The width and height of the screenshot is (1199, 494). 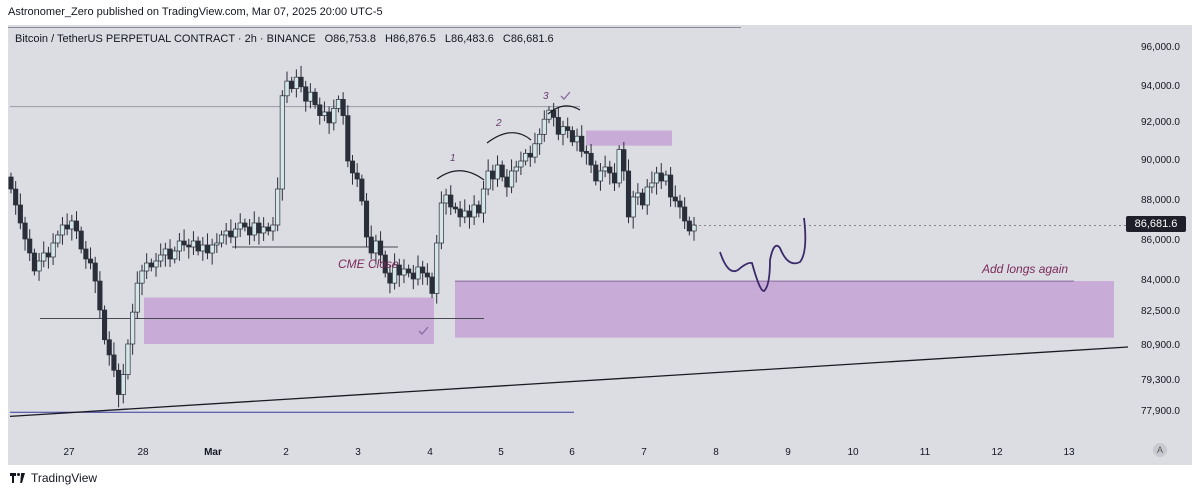 What do you see at coordinates (453, 158) in the screenshot?
I see `annotation-label: 1` at bounding box center [453, 158].